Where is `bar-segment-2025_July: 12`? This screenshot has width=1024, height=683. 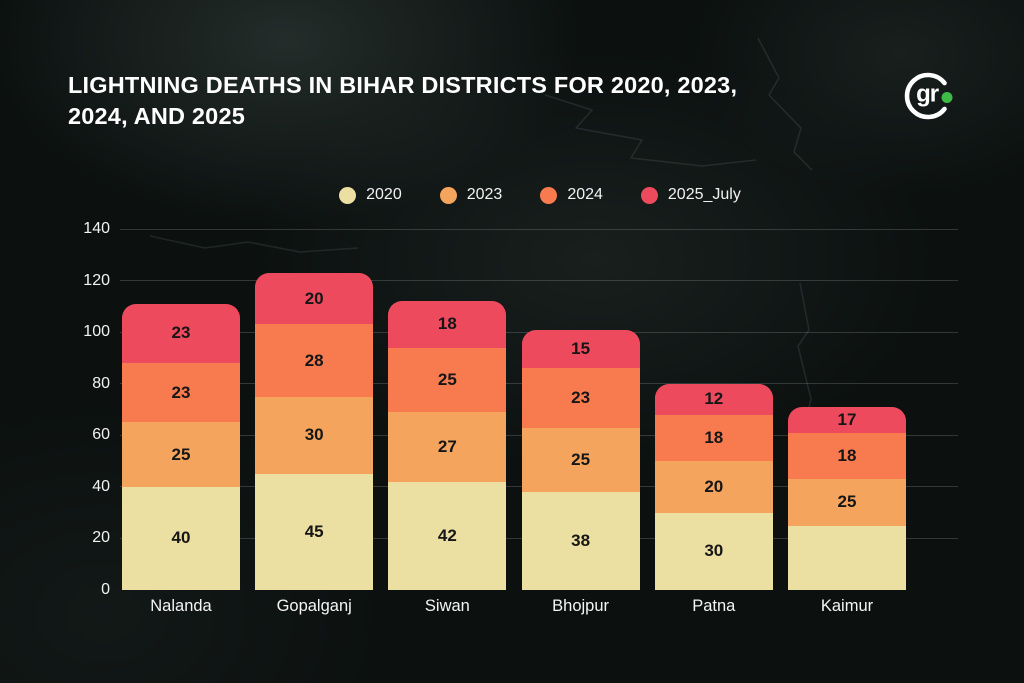 bar-segment-2025_July: 12 is located at coordinates (713, 399).